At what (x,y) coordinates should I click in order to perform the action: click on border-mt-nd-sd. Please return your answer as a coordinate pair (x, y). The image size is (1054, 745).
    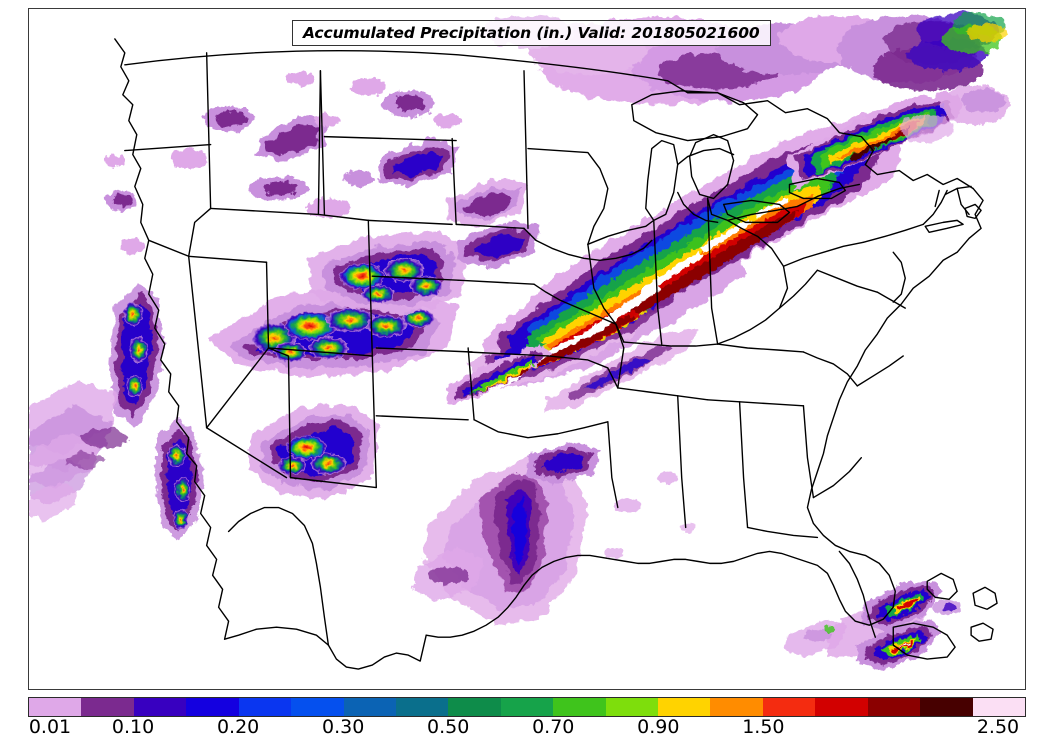
    Looking at the image, I should click on (322, 143).